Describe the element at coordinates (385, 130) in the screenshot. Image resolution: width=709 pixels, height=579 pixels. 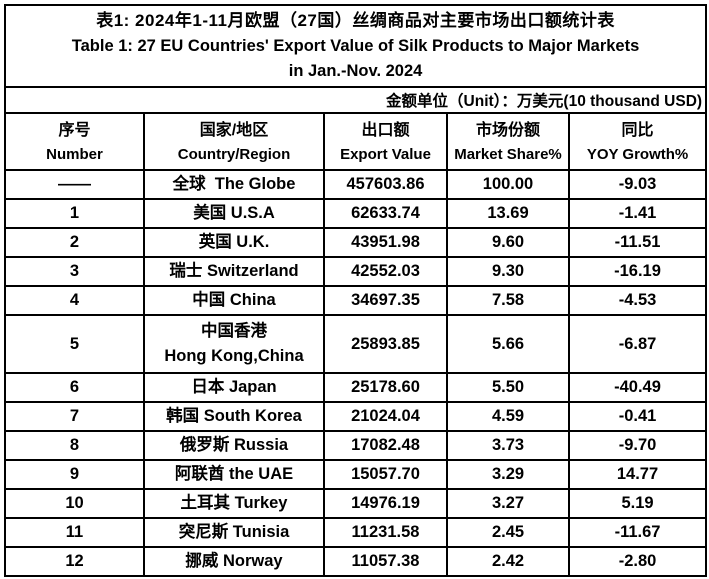
I see `col-header-export-value-cn: 出口额` at that location.